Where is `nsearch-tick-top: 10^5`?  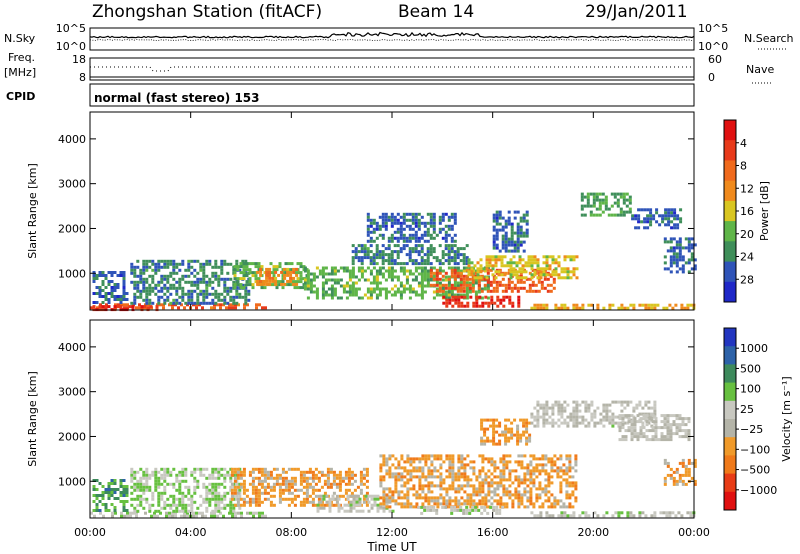 nsearch-tick-top: 10^5 is located at coordinates (713, 28).